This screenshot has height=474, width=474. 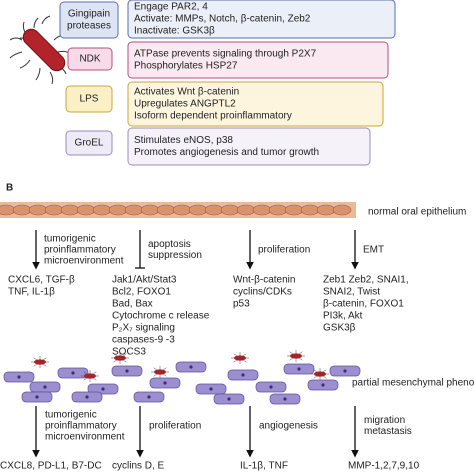 What do you see at coordinates (174, 31) in the screenshot?
I see `effect-text: Inactivate: GSK3β` at bounding box center [174, 31].